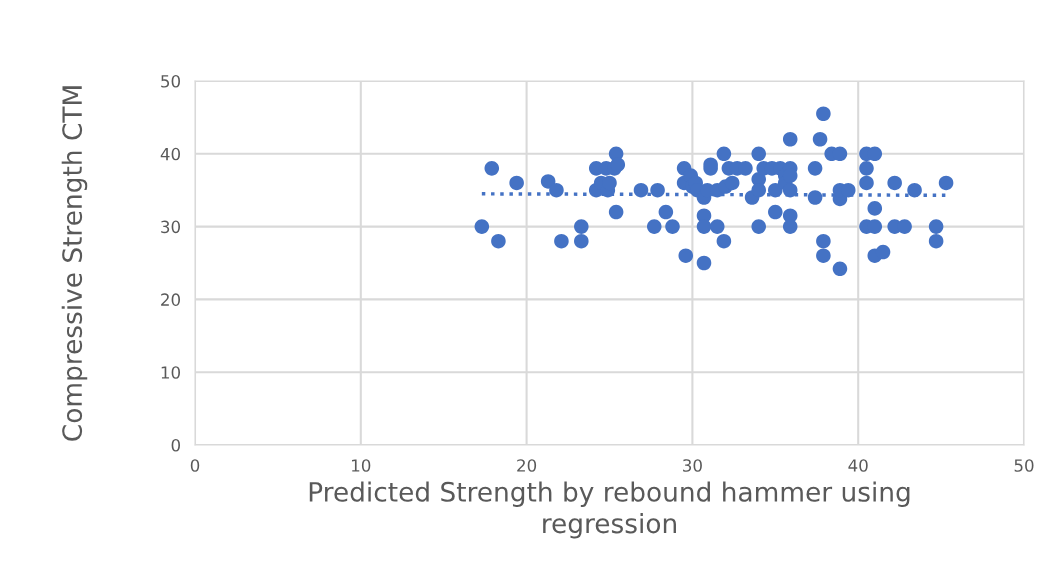 The height and width of the screenshot is (567, 1057). What do you see at coordinates (170, 299) in the screenshot?
I see `y-tick-label: 20` at bounding box center [170, 299].